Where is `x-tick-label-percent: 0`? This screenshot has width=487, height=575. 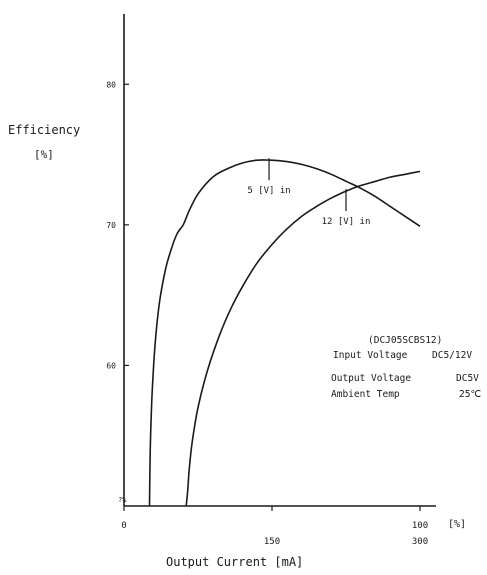
x-tick-label-percent: 0 is located at coordinates (123, 526).